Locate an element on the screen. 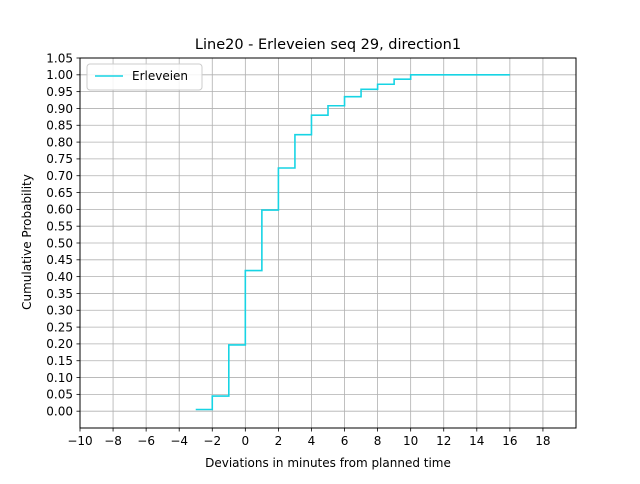 The width and height of the screenshot is (640, 484). x-tick-label: 6 is located at coordinates (345, 441).